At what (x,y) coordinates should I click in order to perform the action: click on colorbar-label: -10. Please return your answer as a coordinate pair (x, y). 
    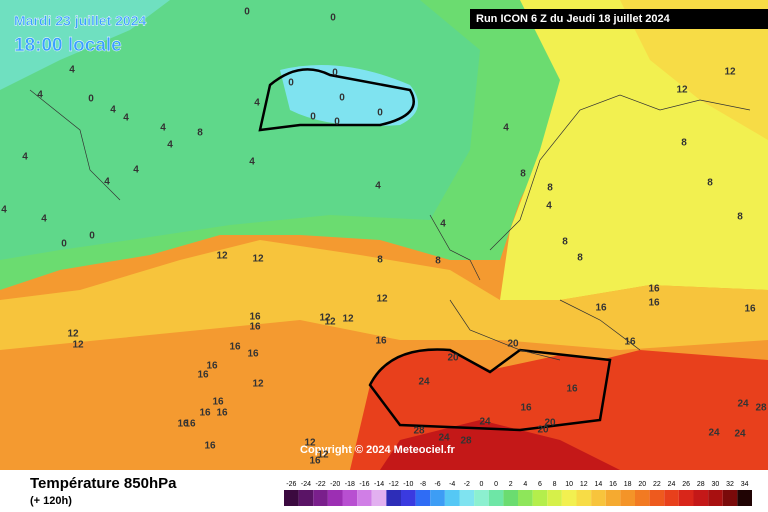
    Looking at the image, I should click on (408, 484).